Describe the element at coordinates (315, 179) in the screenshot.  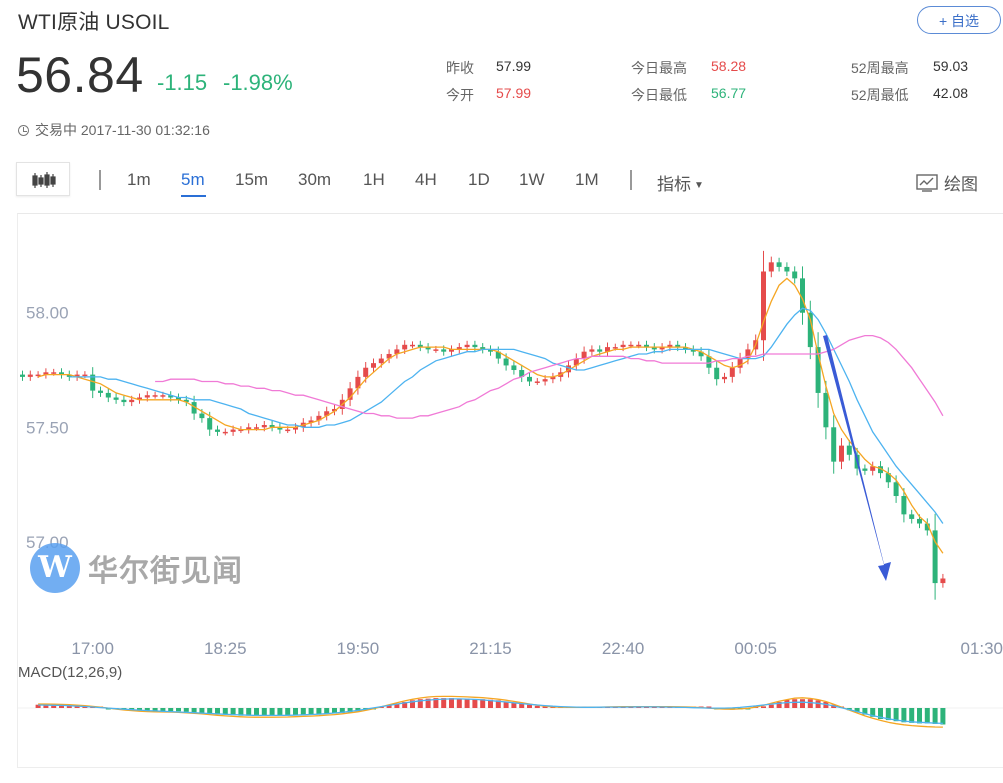
I see `period-30m: 30m` at that location.